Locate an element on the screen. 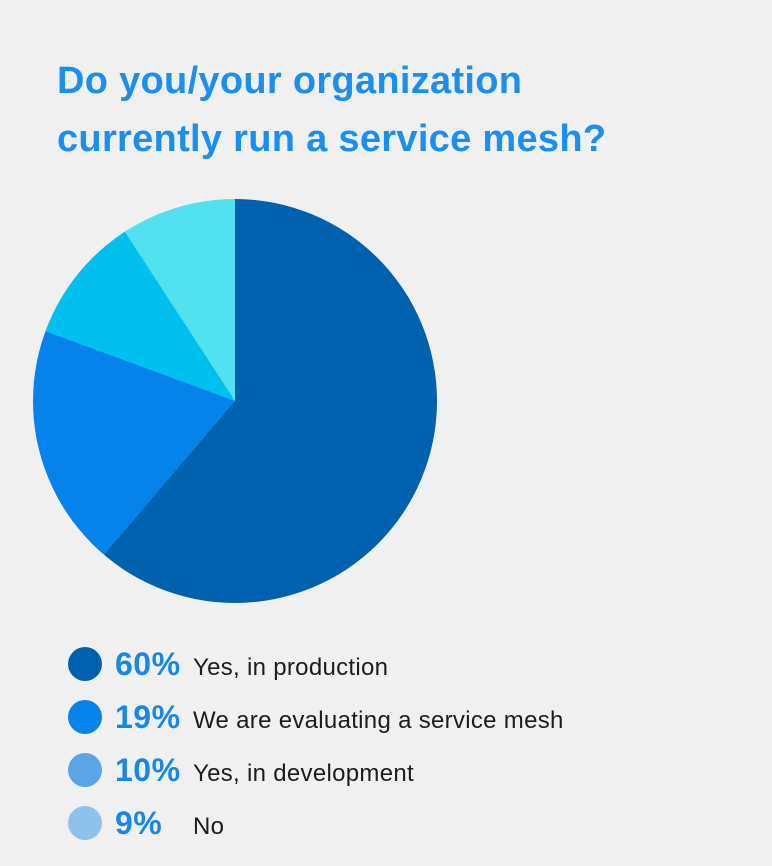 This screenshot has width=772, height=866. legend-percent: 10% is located at coordinates (148, 770).